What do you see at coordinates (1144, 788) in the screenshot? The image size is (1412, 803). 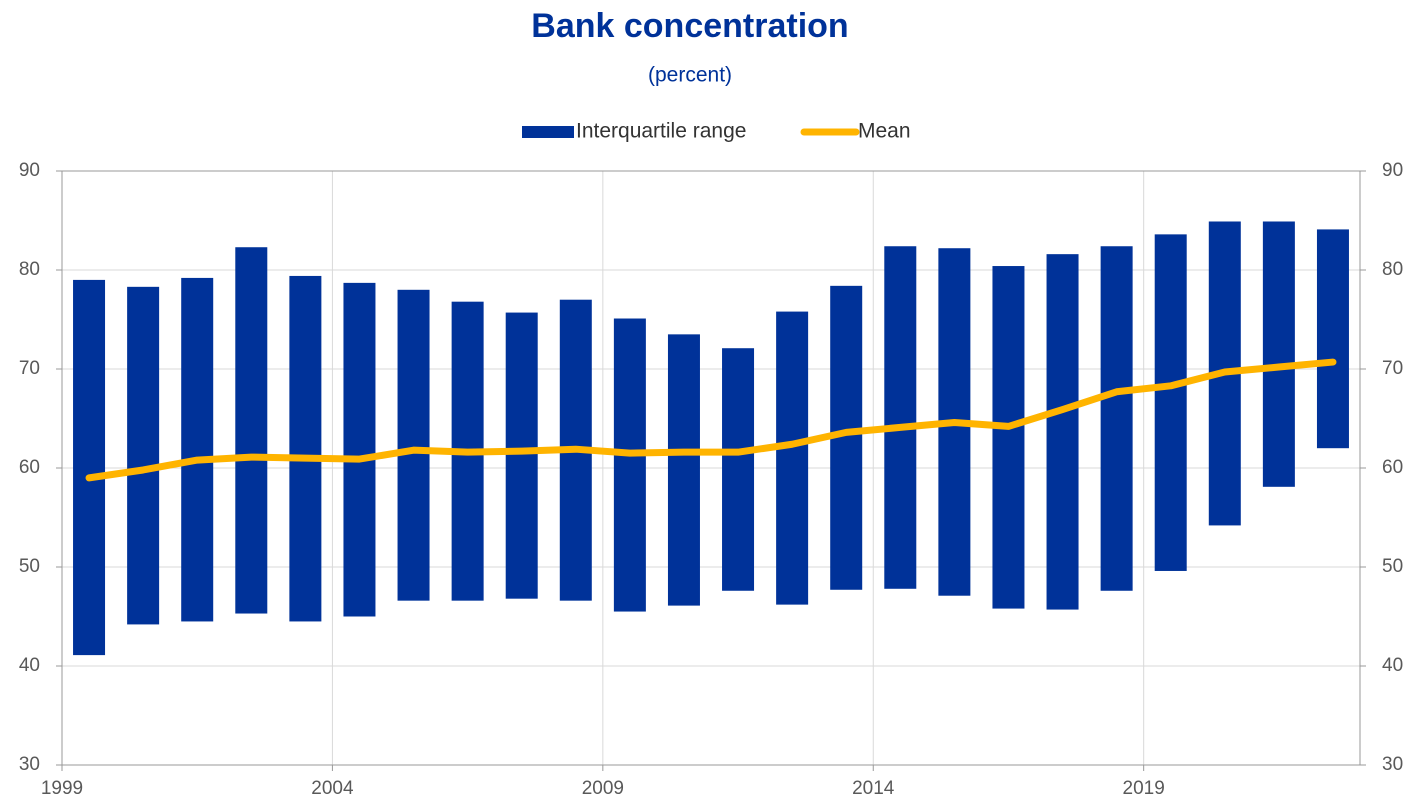 I see `x-tick-label: 2019` at bounding box center [1144, 788].